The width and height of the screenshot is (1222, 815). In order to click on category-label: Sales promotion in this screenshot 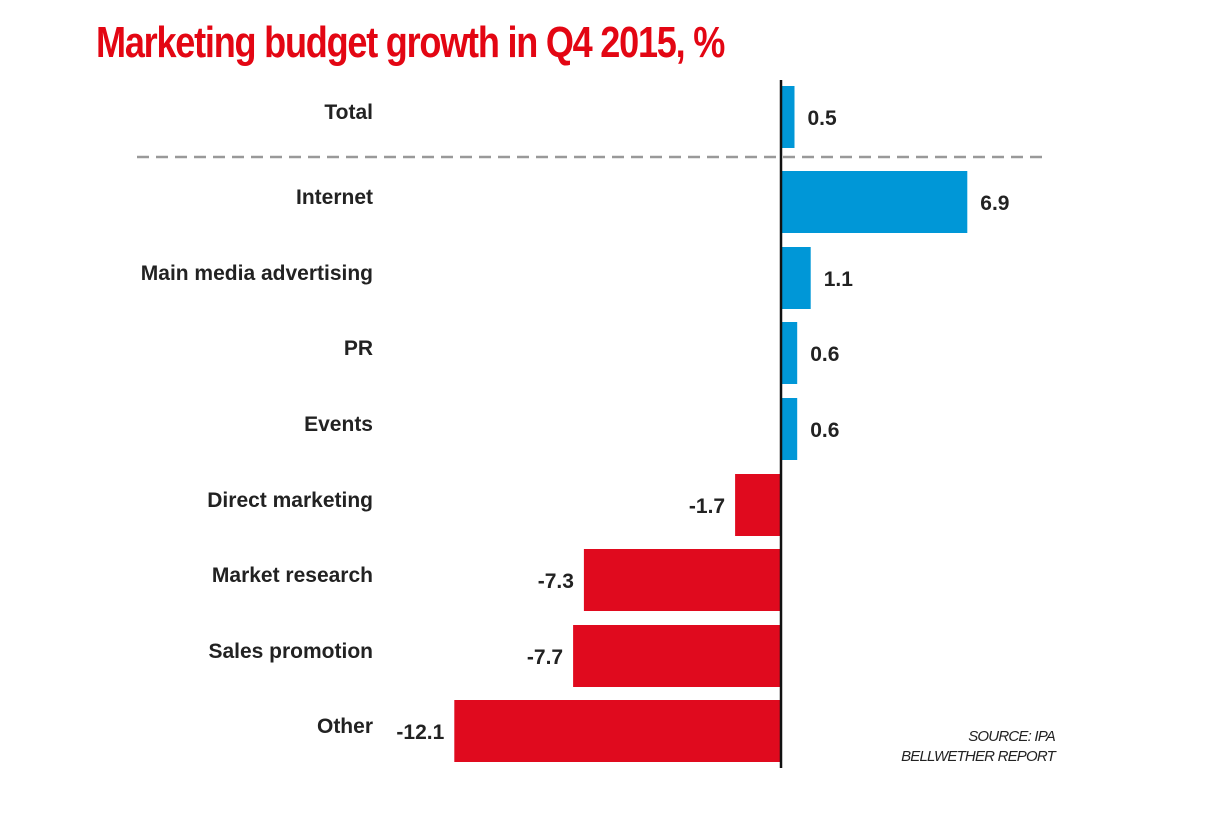, I will do `click(290, 651)`.